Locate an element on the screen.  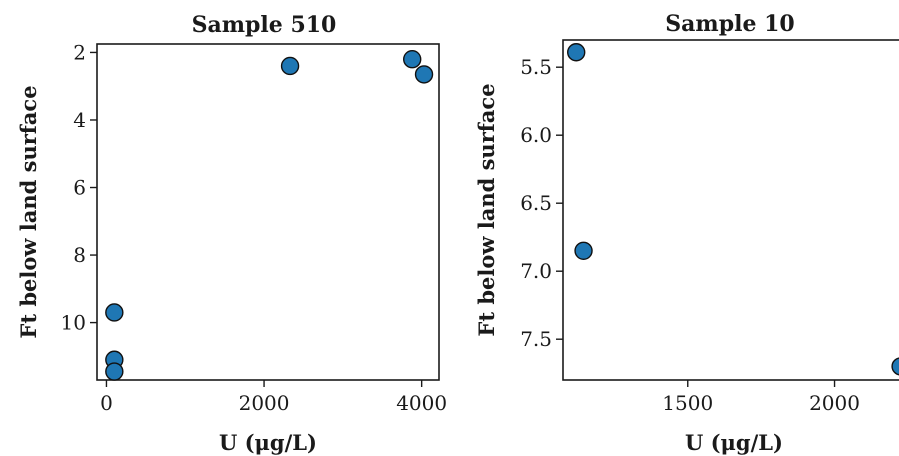
chart-title: Sample 510 is located at coordinates (264, 25).